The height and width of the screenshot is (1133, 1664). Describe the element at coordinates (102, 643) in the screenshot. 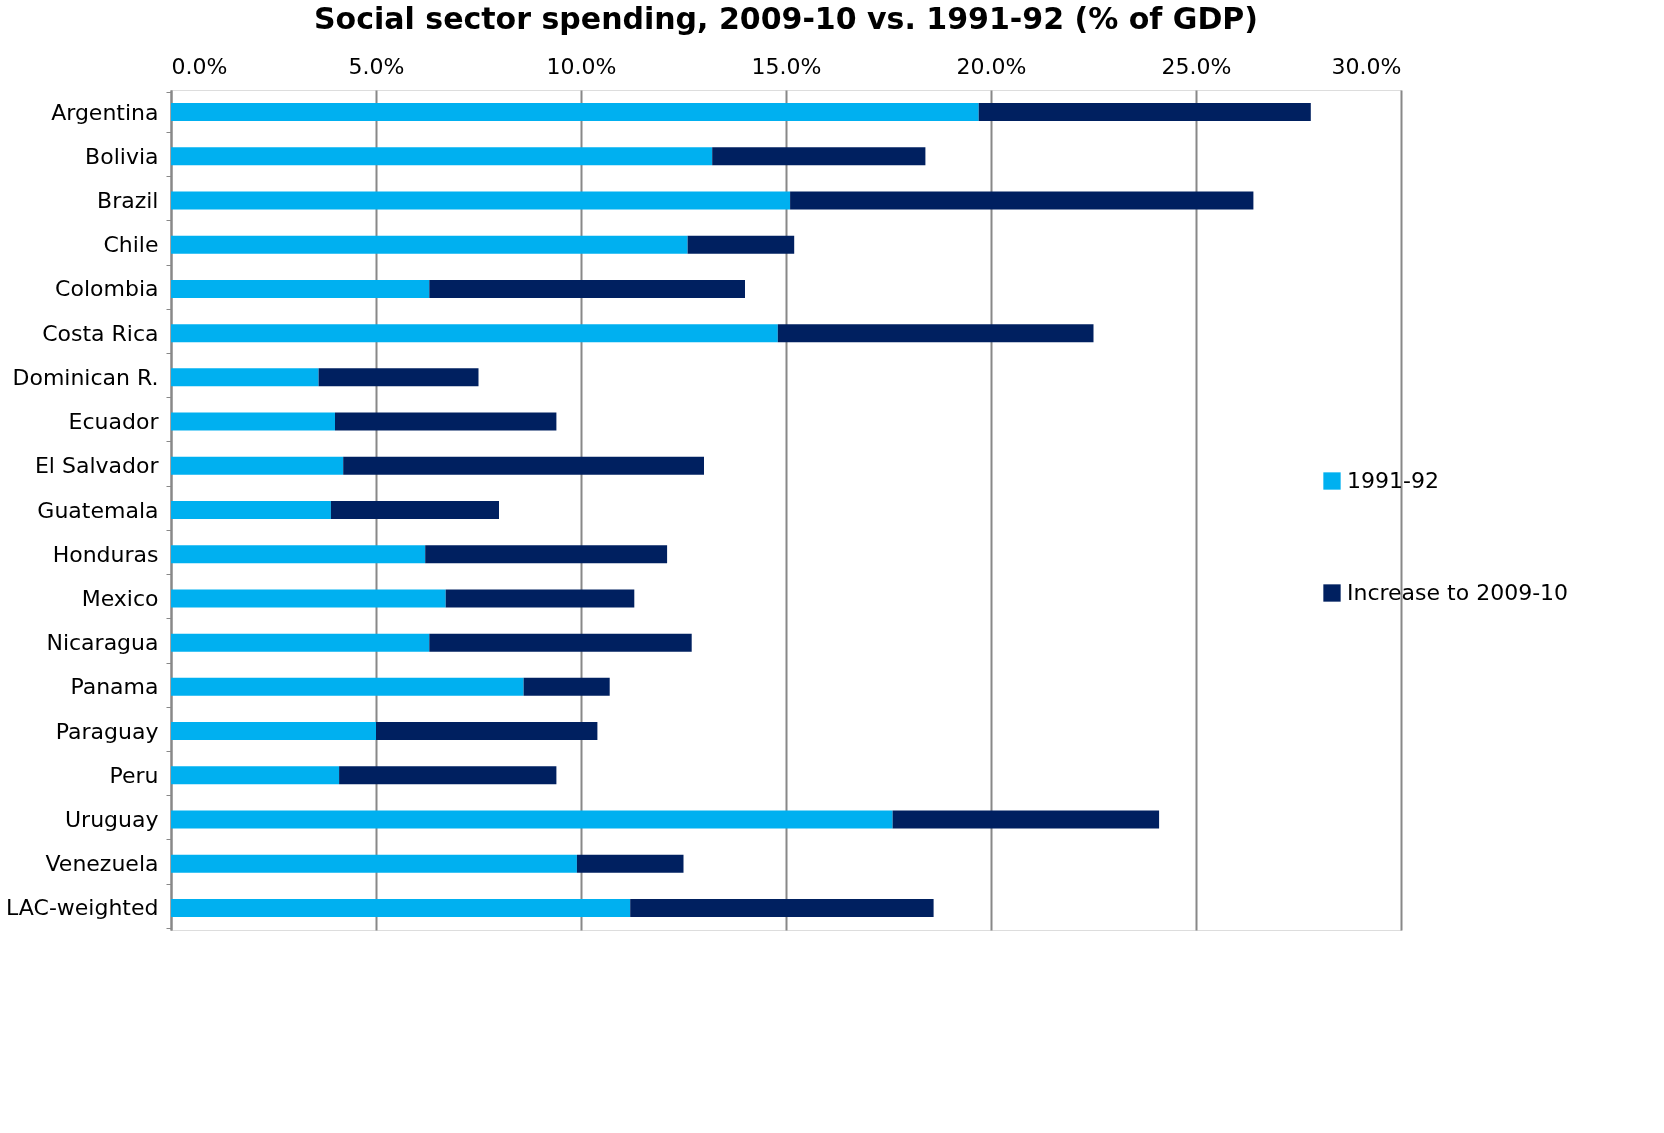

I see `y-tick-label: Nicaragua` at that location.